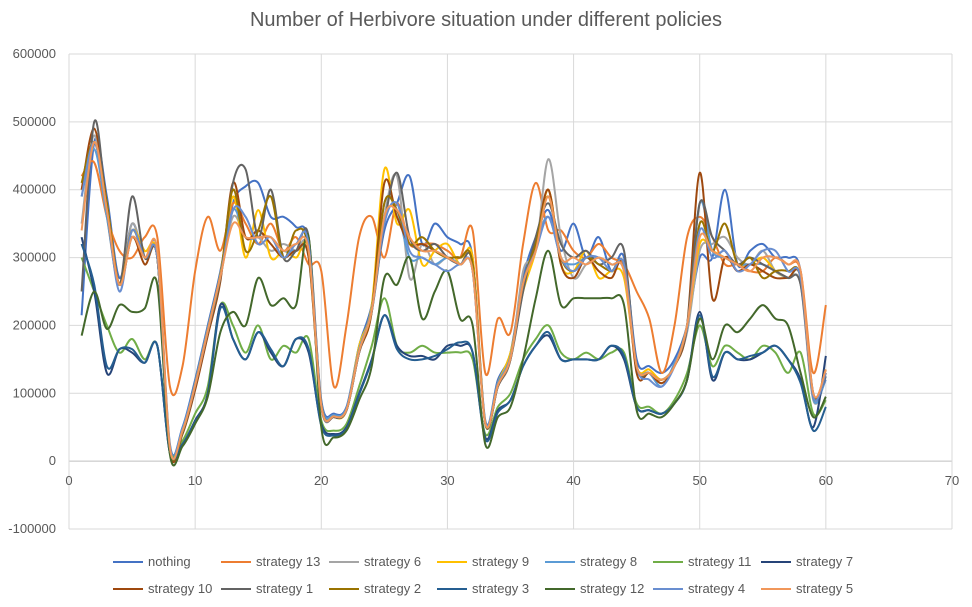 Image resolution: width=972 pixels, height=607 pixels. What do you see at coordinates (34, 257) in the screenshot?
I see `y-tick-label: 300000` at bounding box center [34, 257].